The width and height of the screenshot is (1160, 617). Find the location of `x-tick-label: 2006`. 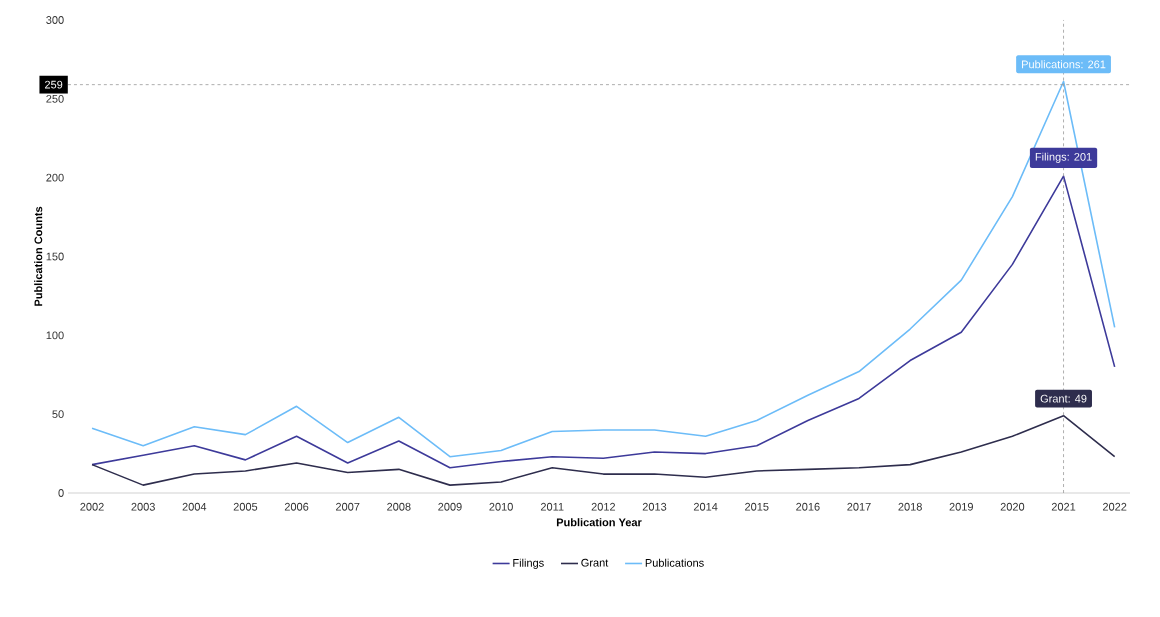

x-tick-label: 2006 is located at coordinates (296, 506).